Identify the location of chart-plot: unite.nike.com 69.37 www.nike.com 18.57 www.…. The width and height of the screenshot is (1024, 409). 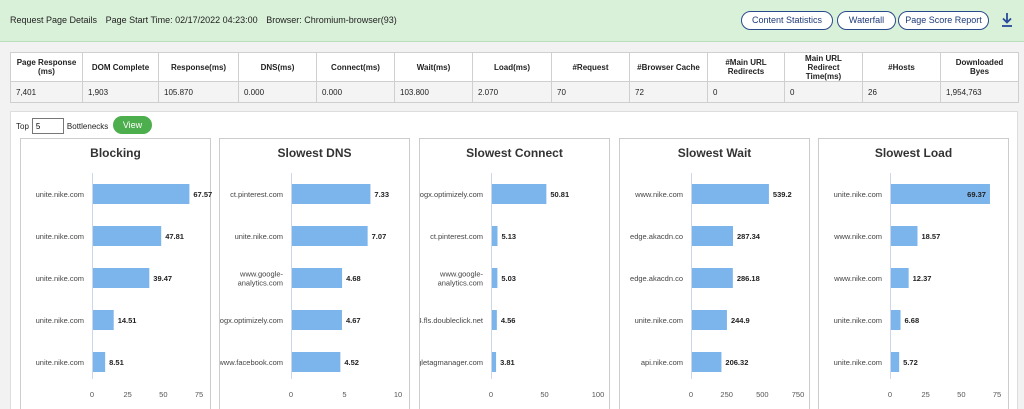
(917, 286).